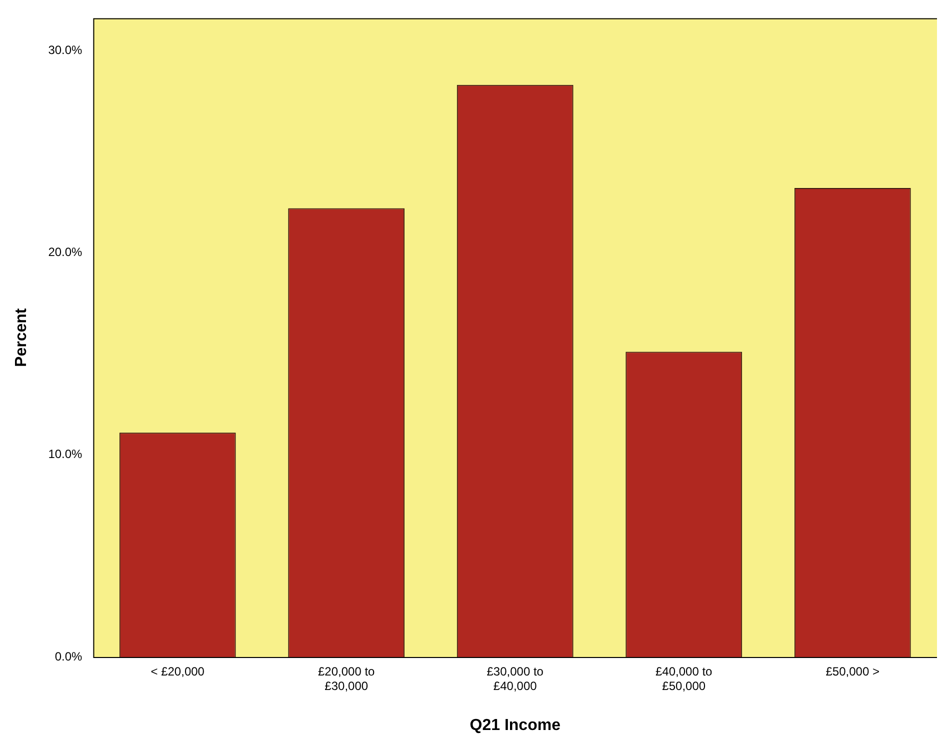 Image resolution: width=945 pixels, height=747 pixels. Describe the element at coordinates (347, 678) in the screenshot. I see `x-tick-label: £20,000 to £30,000` at that location.